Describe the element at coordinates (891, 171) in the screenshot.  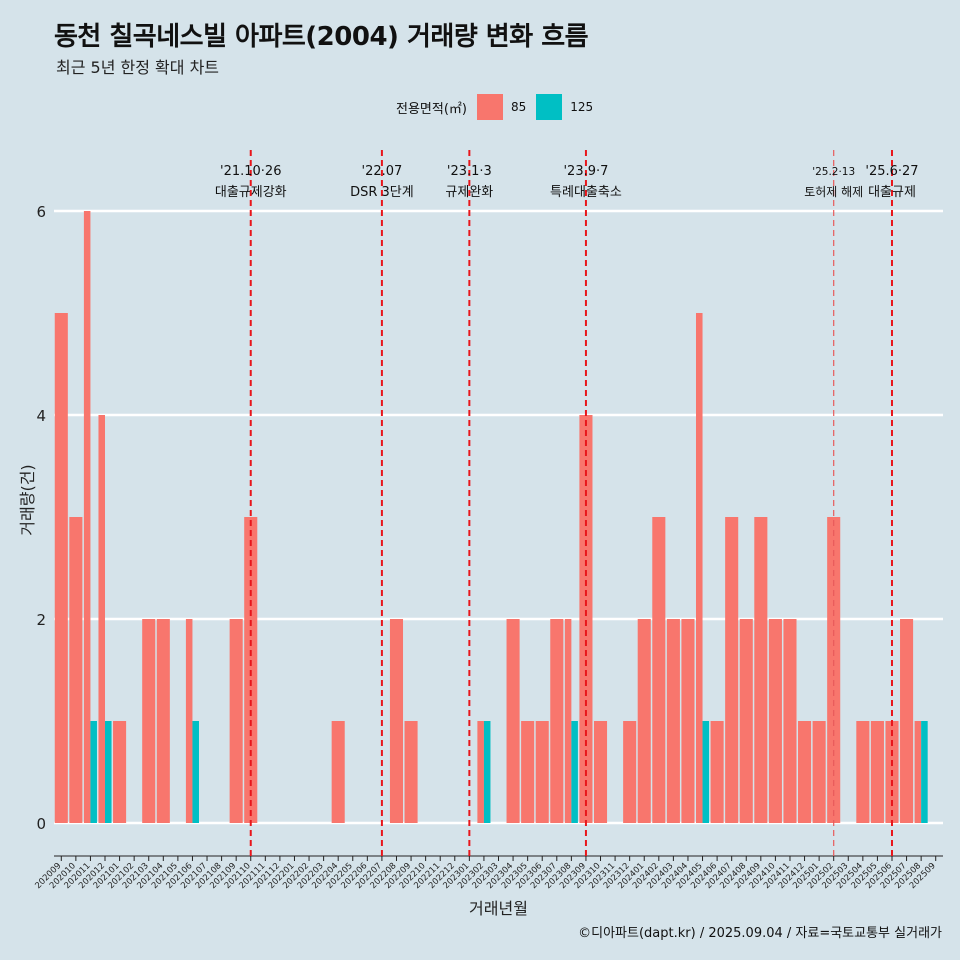
I see `event-date: '25.6·27` at that location.